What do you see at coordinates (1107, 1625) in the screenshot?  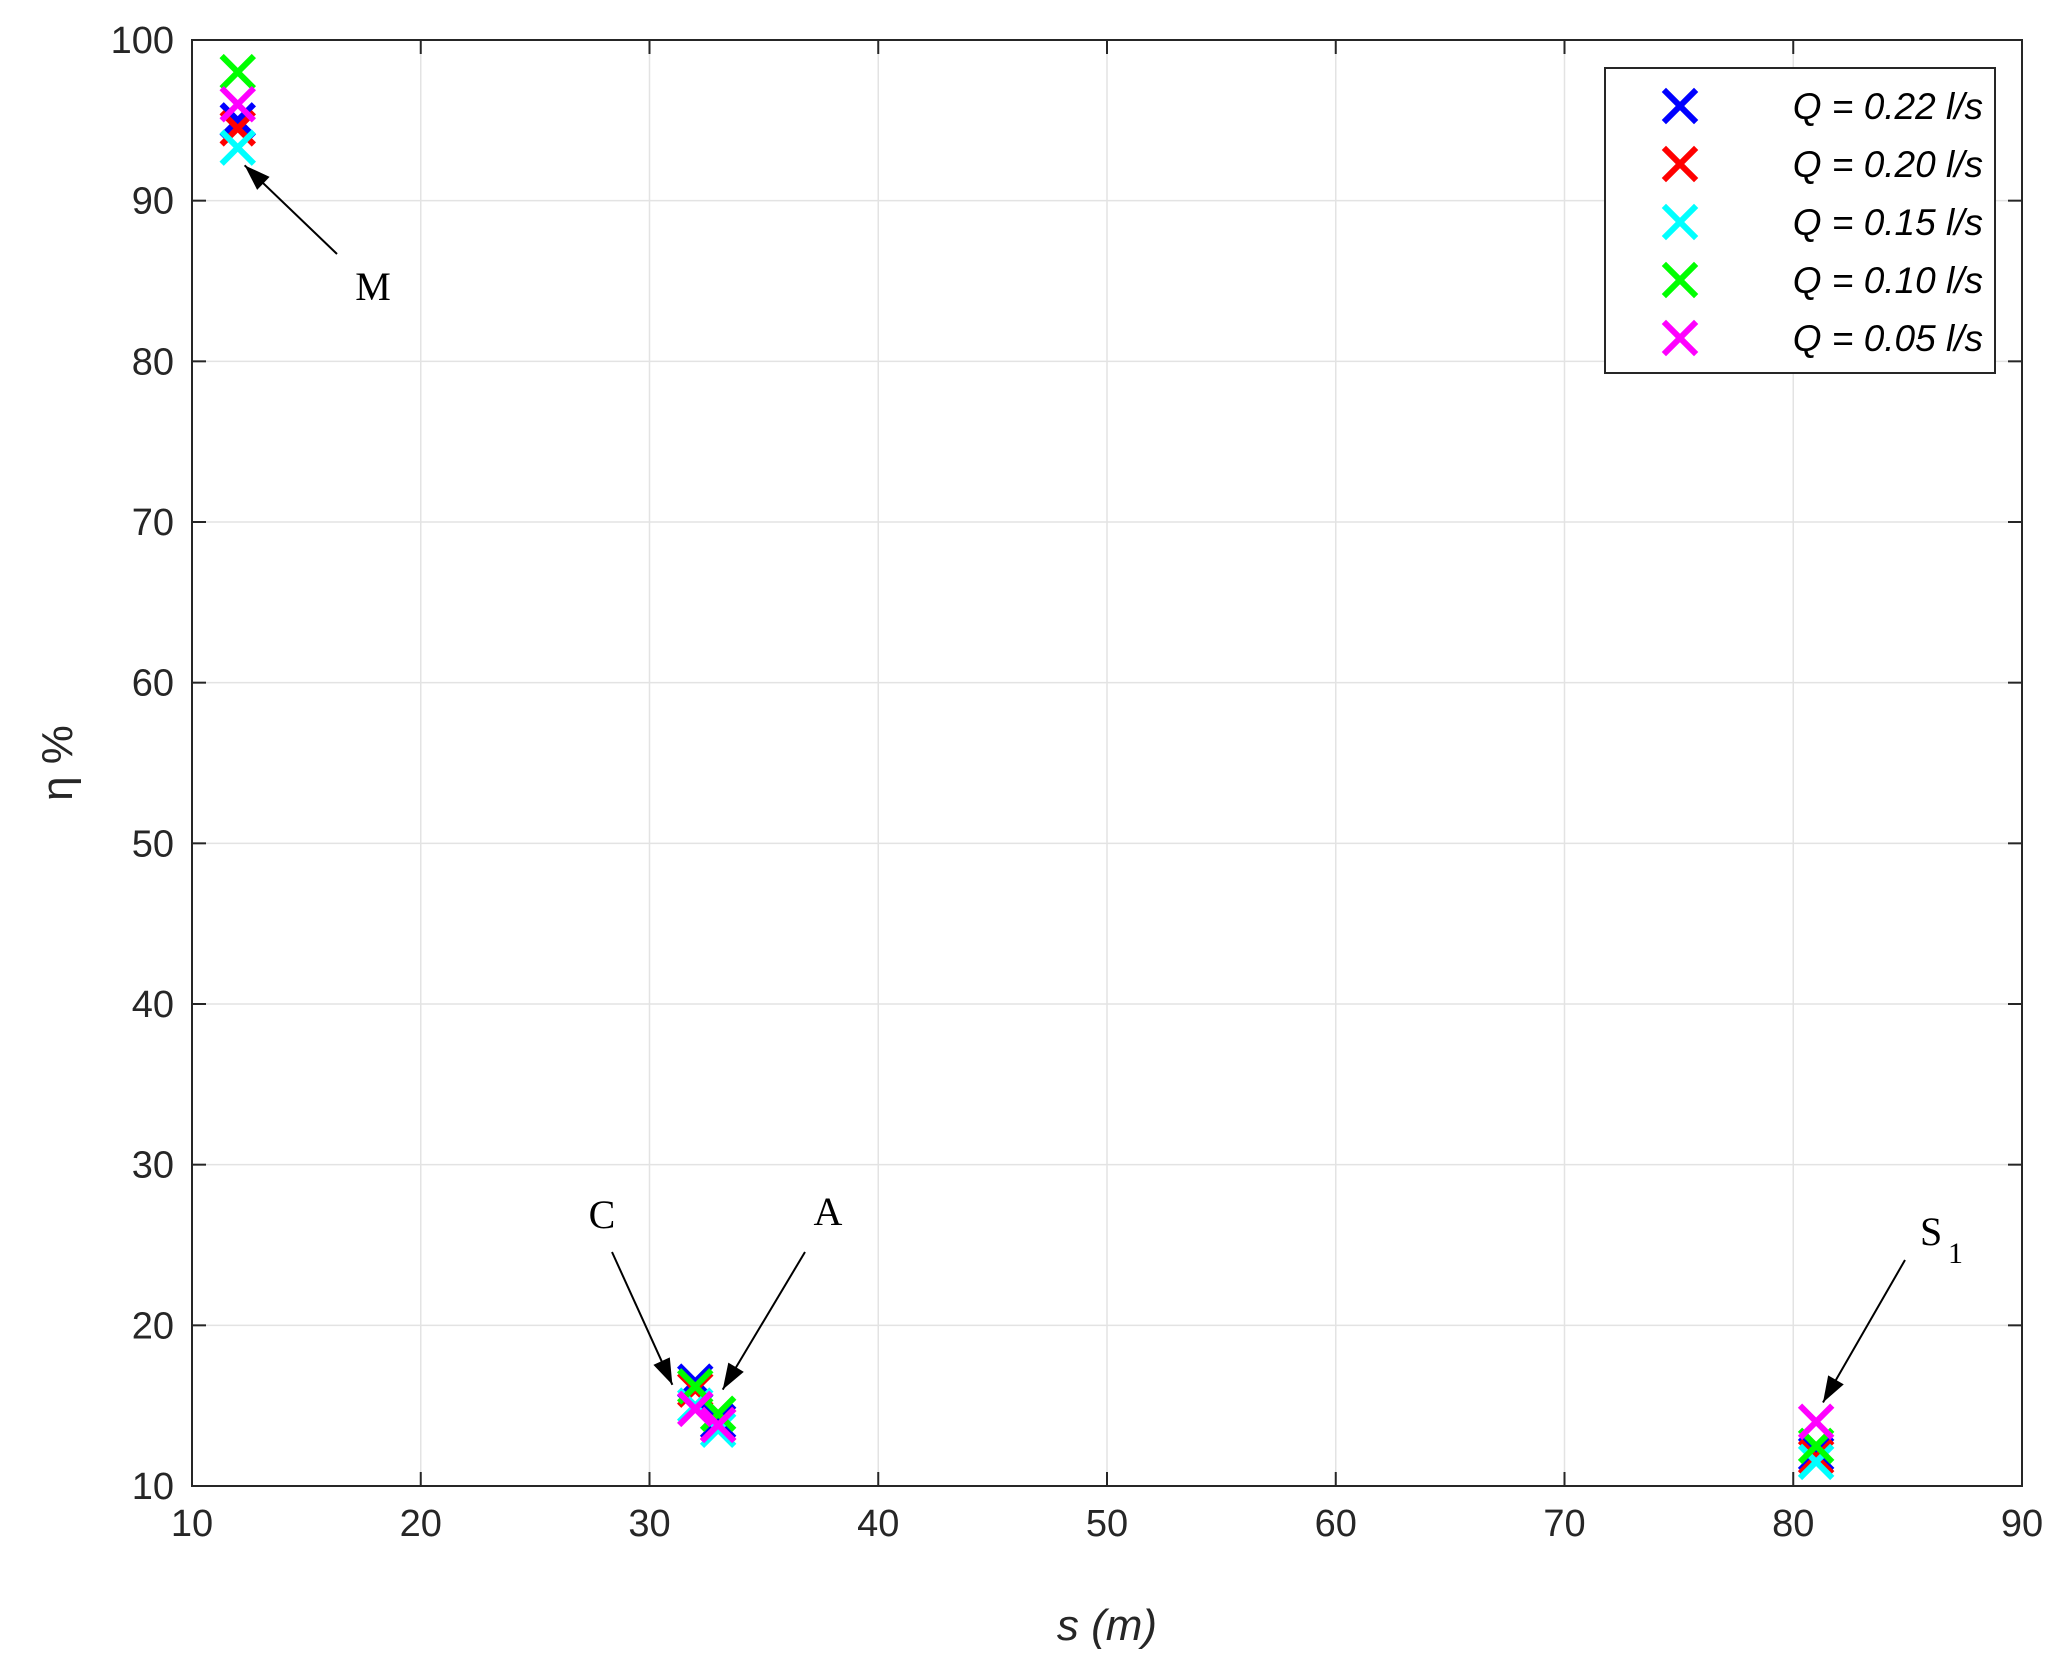 I see `x-axis-label: s (m)` at bounding box center [1107, 1625].